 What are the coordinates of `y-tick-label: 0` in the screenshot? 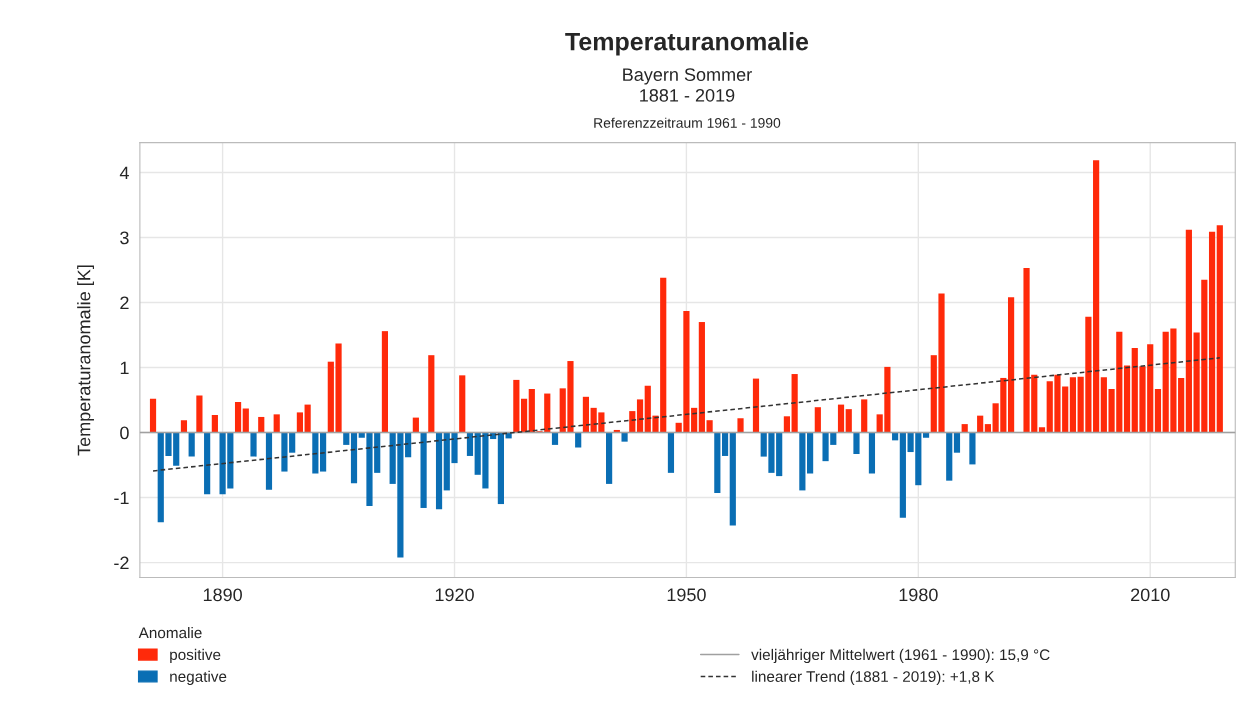 It's located at (124, 433).